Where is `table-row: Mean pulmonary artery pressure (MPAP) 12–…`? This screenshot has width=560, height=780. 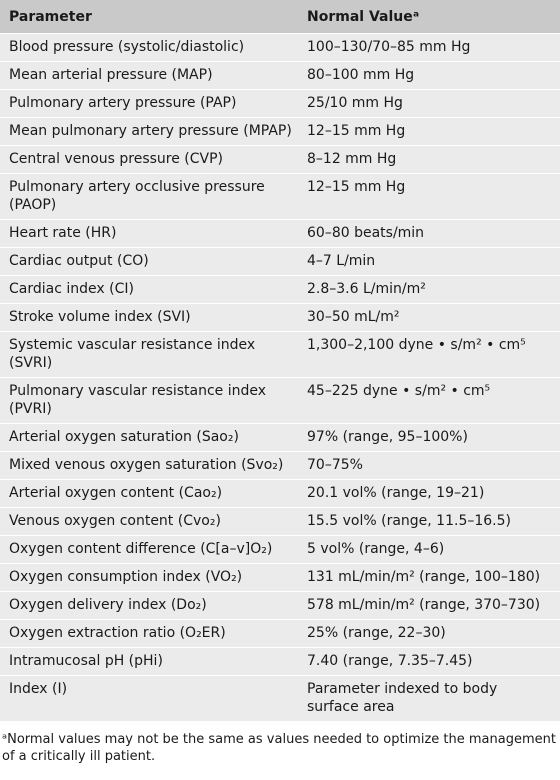
table-row: Mean pulmonary artery pressure (MPAP) 12–… is located at coordinates (280, 131).